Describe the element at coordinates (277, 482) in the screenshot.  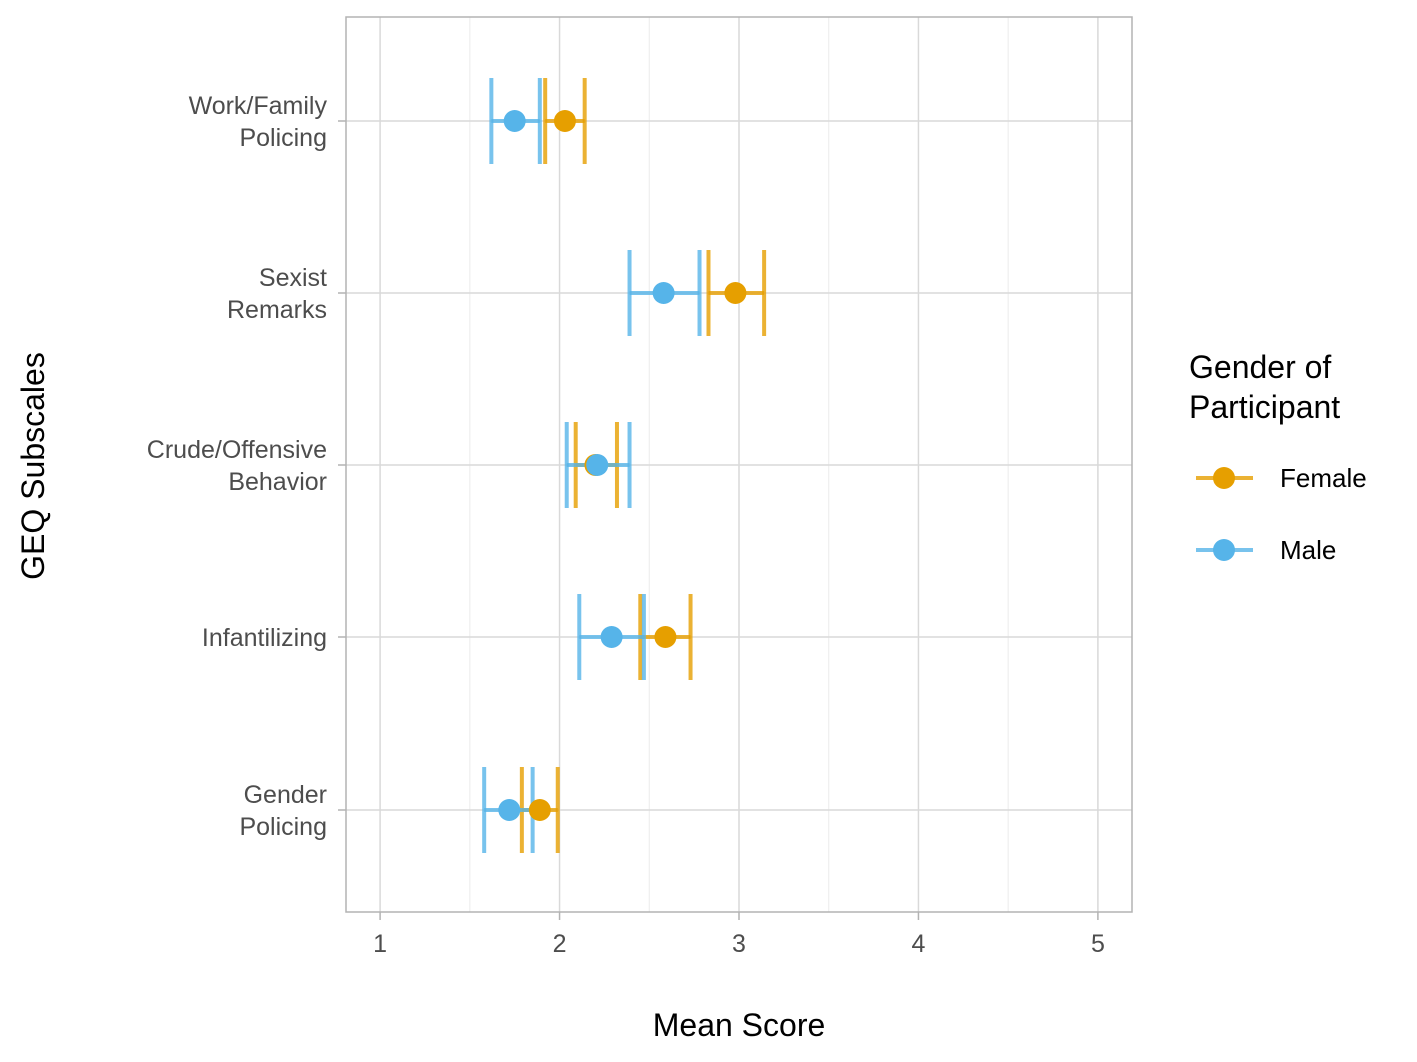
I see `y-tick-label: Behavior` at that location.